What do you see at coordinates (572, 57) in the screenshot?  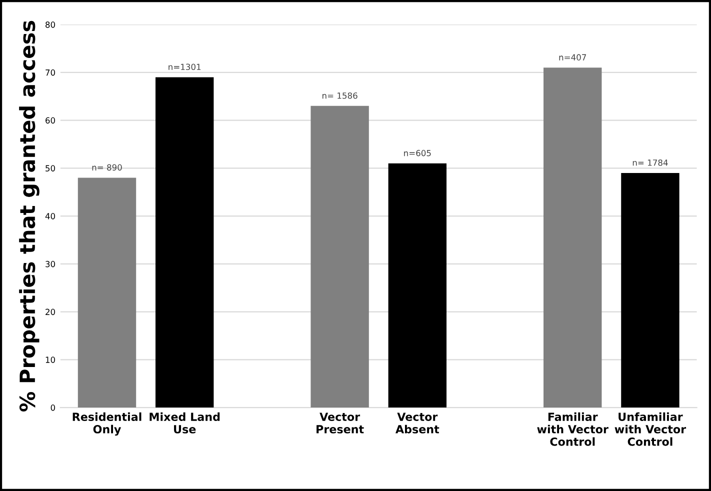 I see `annotation: n=407` at bounding box center [572, 57].